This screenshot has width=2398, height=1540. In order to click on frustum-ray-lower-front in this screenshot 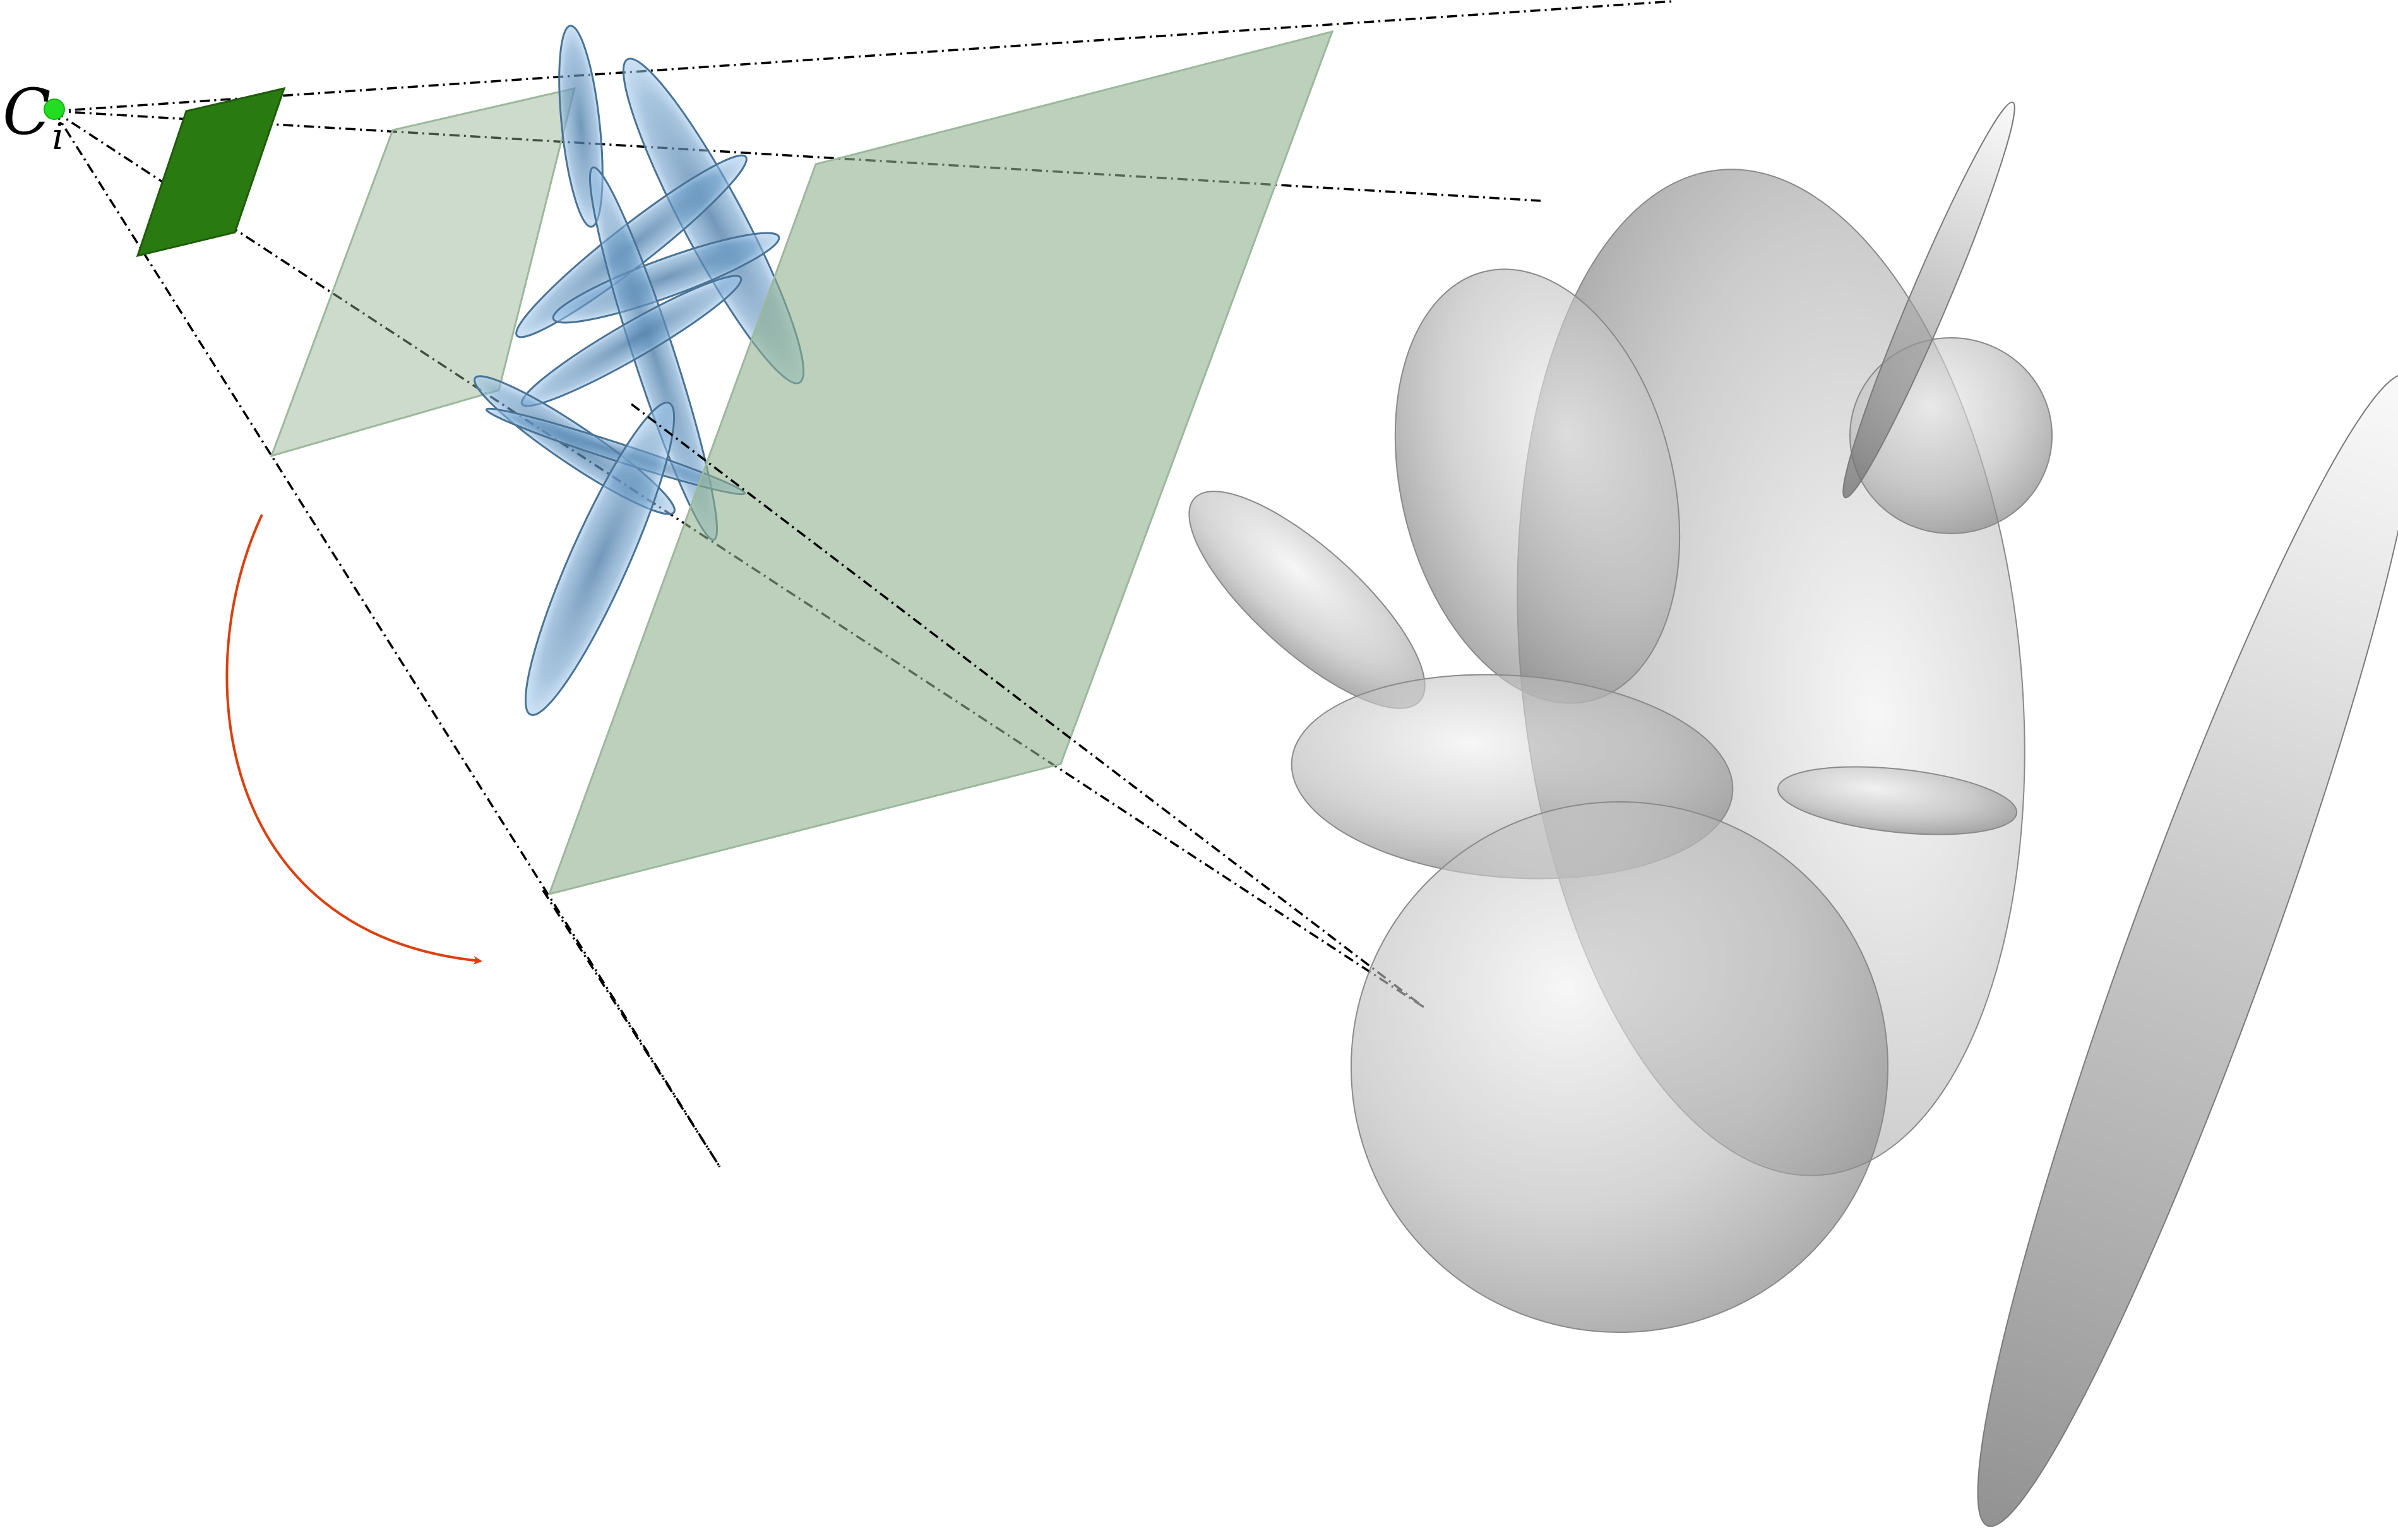, I will do `click(631, 1028)`.